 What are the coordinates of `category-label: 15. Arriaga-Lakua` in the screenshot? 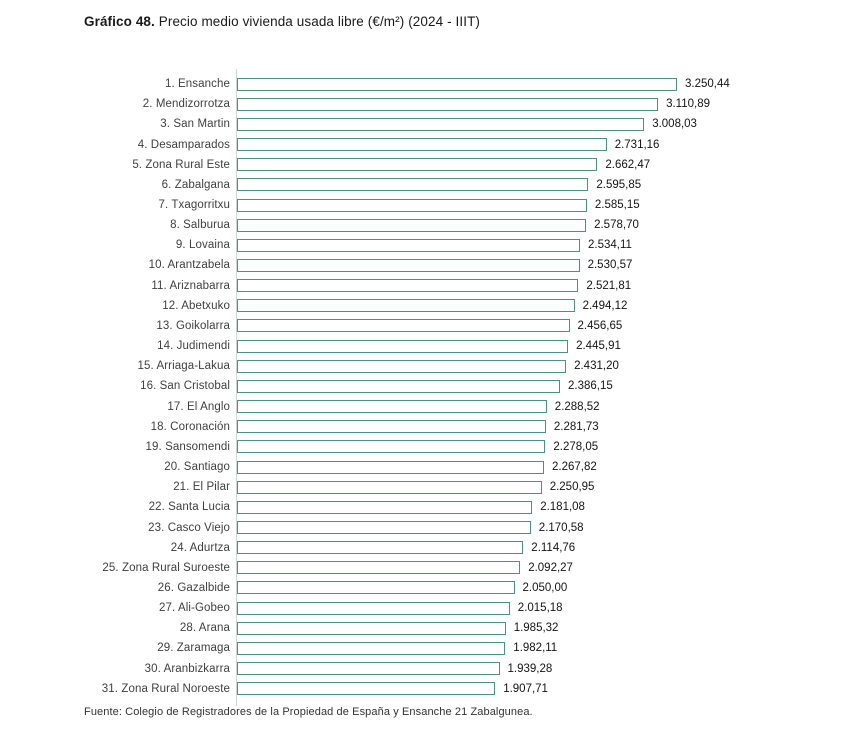 It's located at (183, 366).